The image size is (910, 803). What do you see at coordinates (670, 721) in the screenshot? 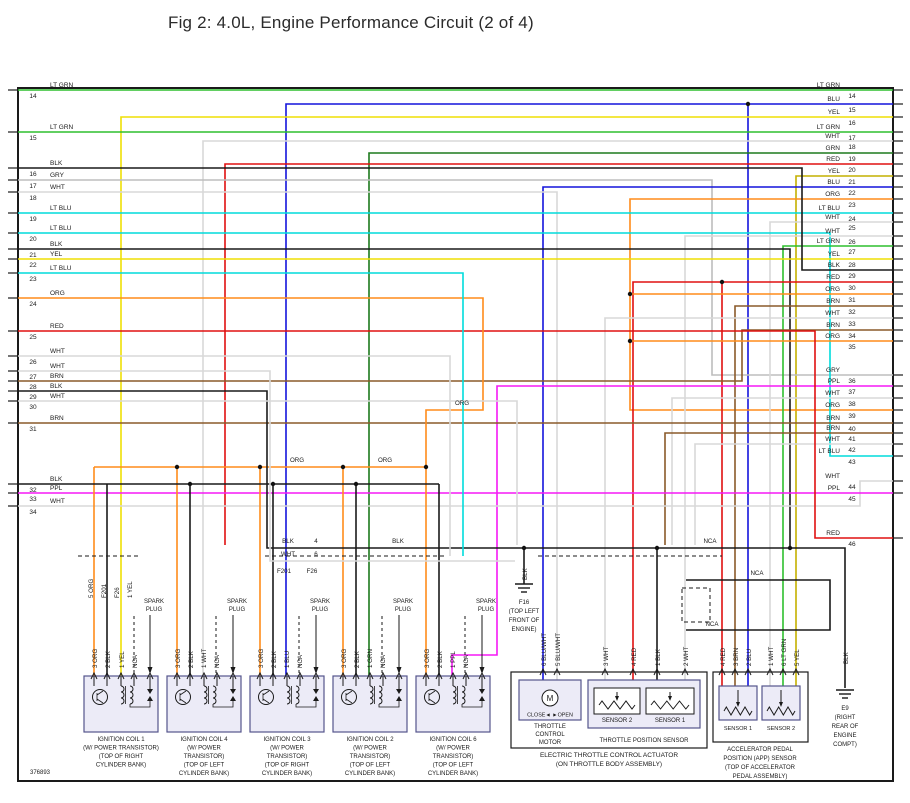
I see `sensor-label: SENSOR 1` at bounding box center [670, 721].